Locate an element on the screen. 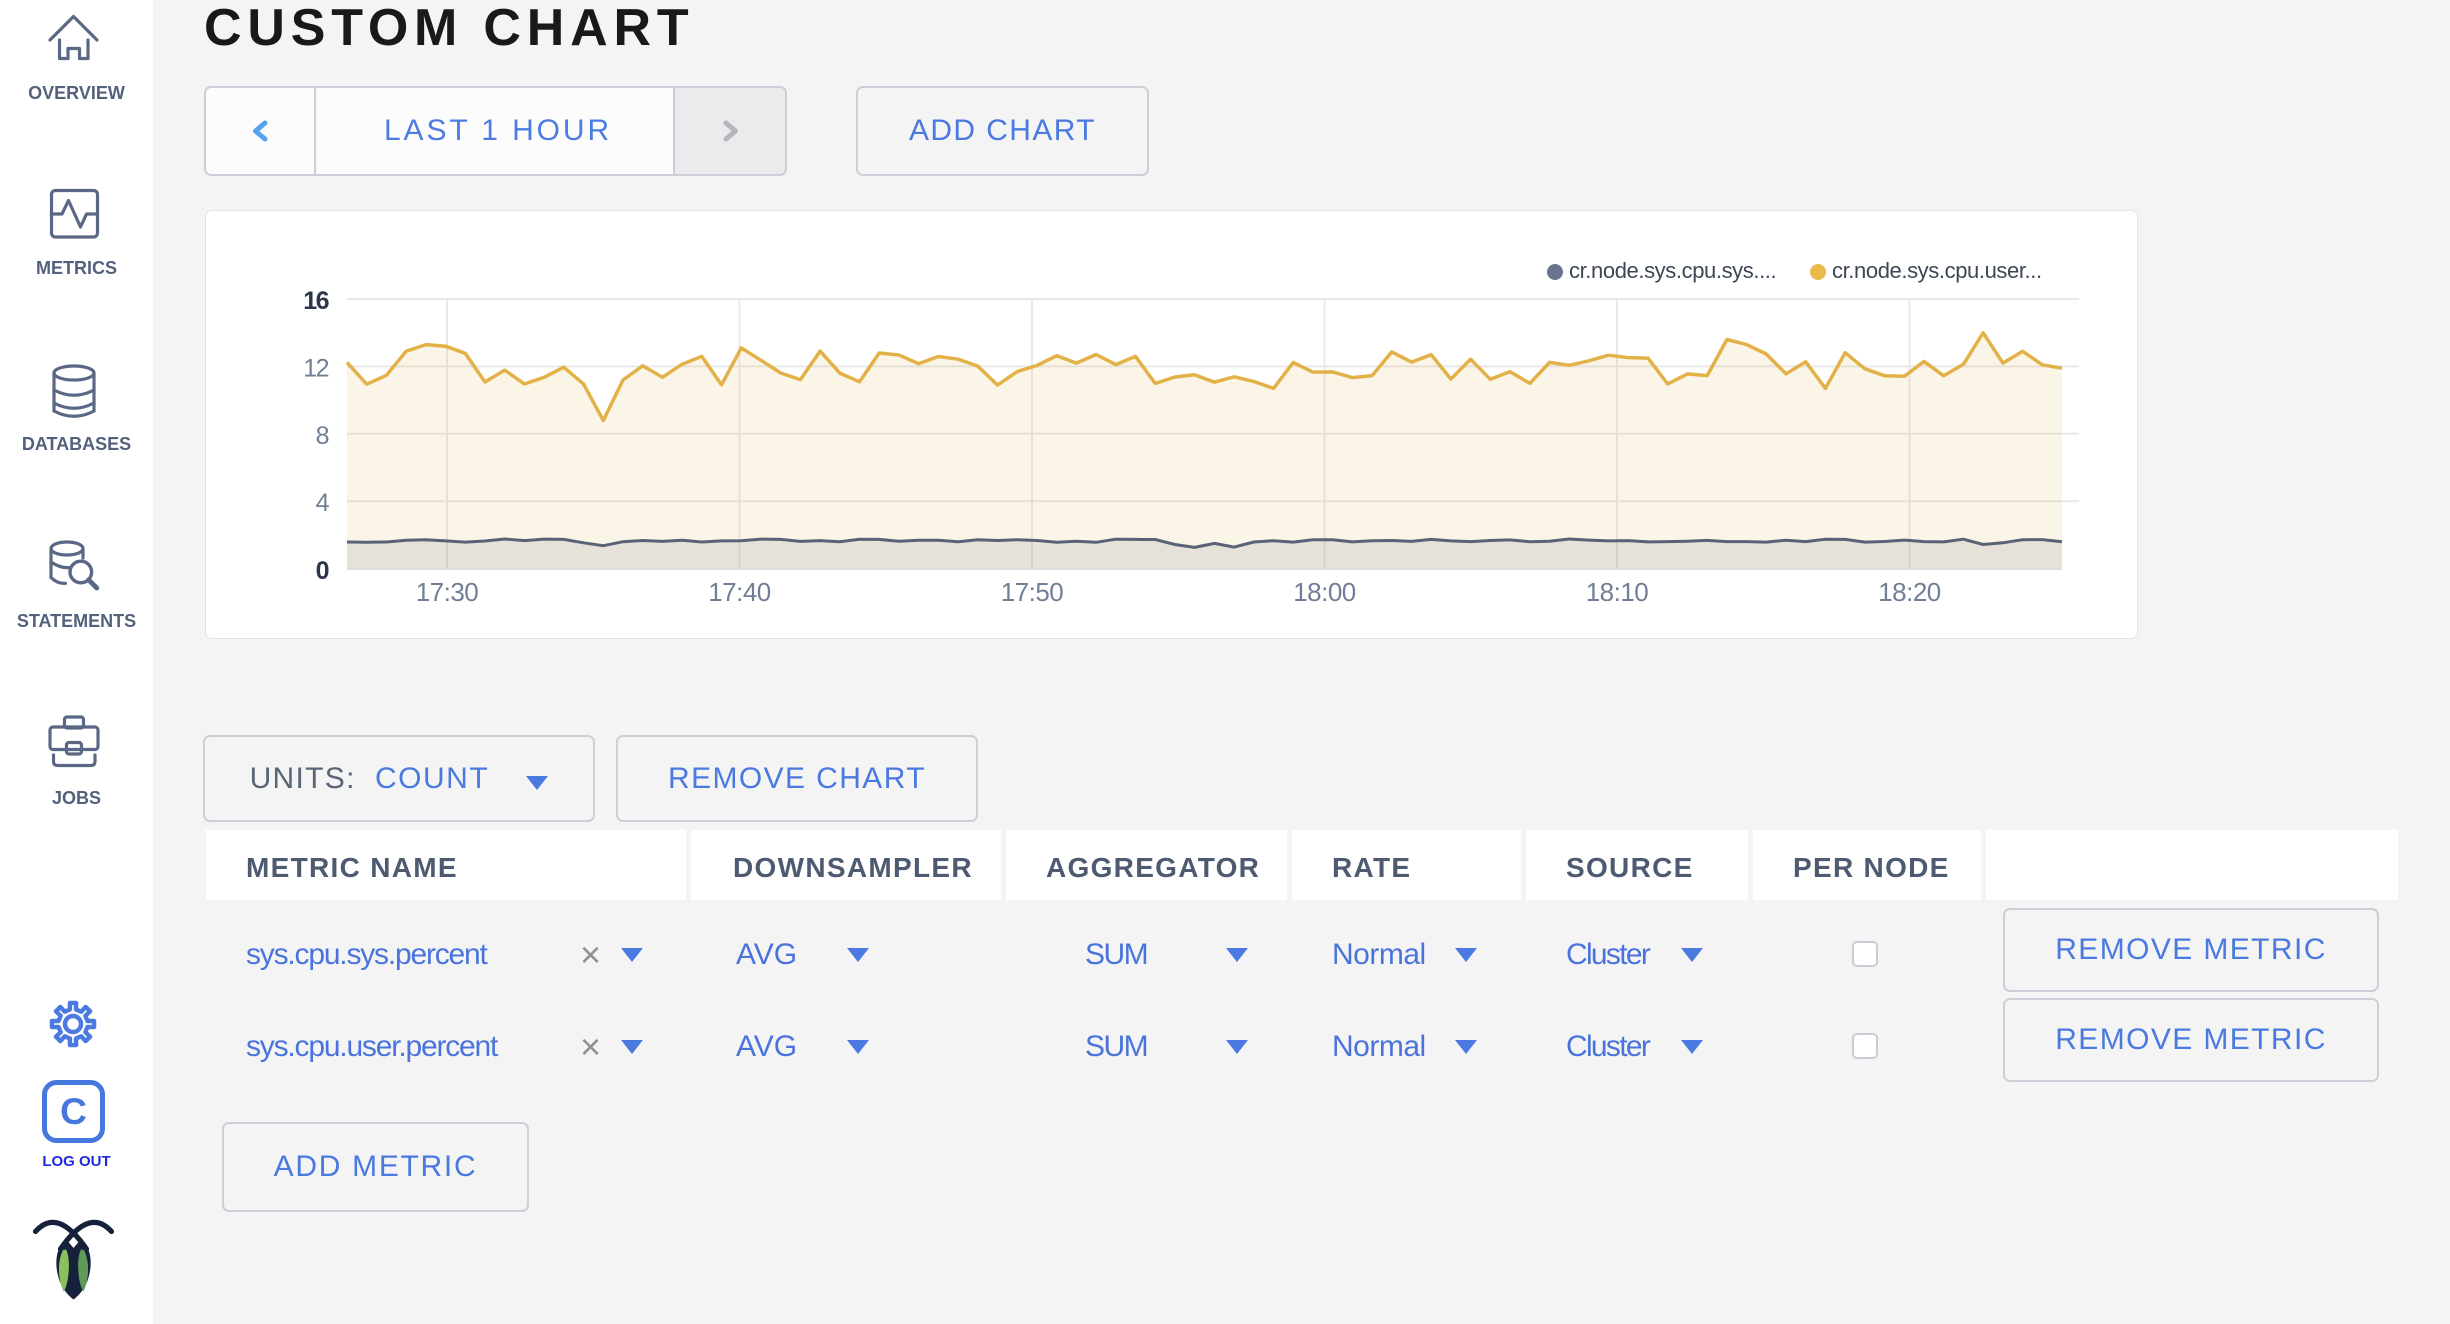 The width and height of the screenshot is (2450, 1324). svg-text: 17:30 is located at coordinates (447, 592).